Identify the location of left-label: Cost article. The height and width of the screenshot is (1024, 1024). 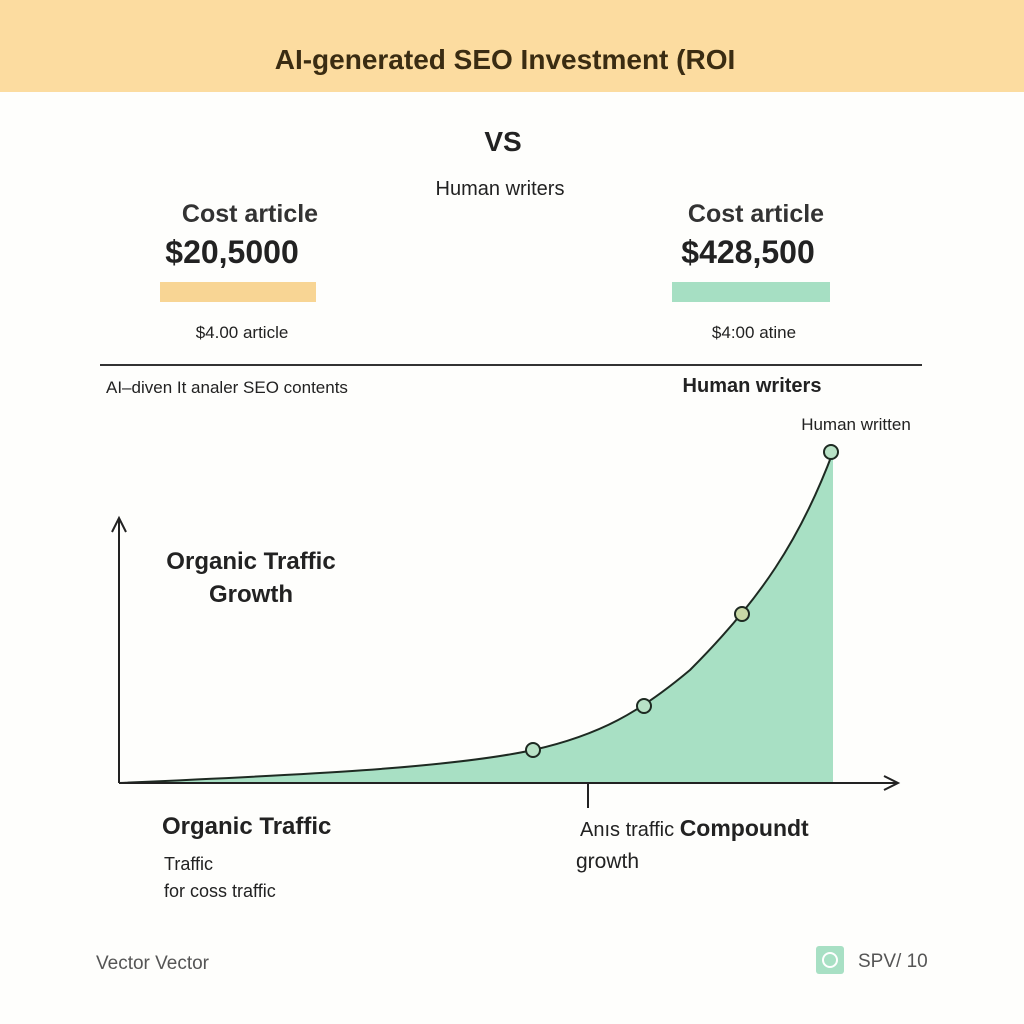
(250, 214).